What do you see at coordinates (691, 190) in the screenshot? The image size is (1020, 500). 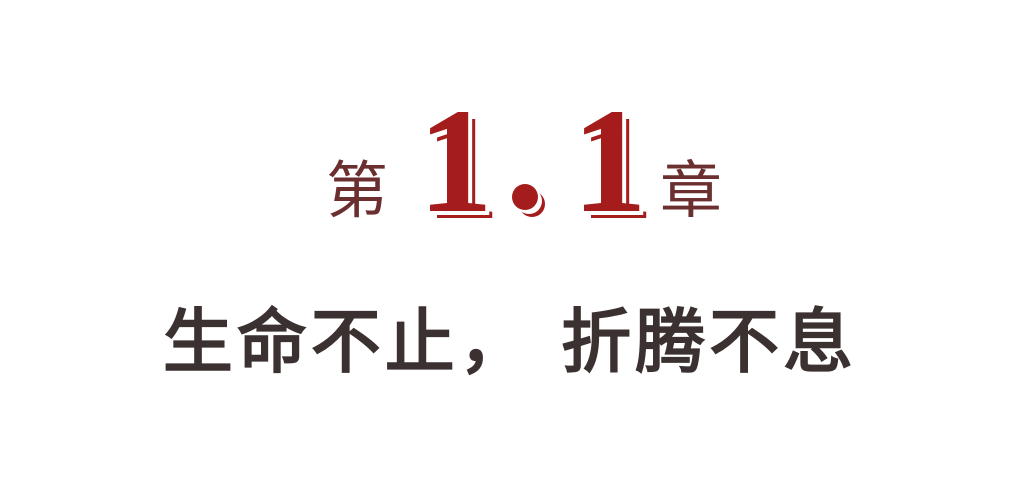 I see `chapter-suffix: 章` at bounding box center [691, 190].